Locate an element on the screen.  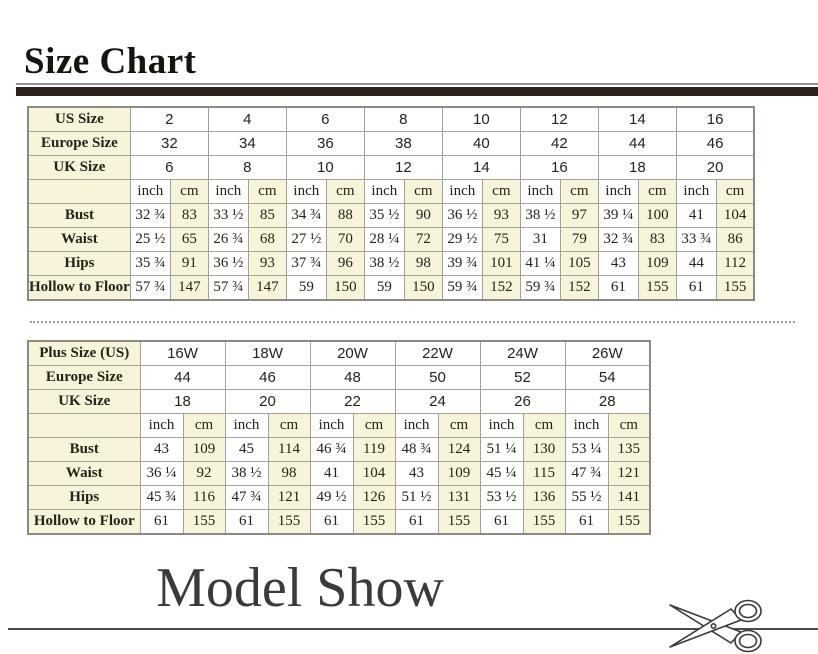
row-label: Hips is located at coordinates (84, 497).